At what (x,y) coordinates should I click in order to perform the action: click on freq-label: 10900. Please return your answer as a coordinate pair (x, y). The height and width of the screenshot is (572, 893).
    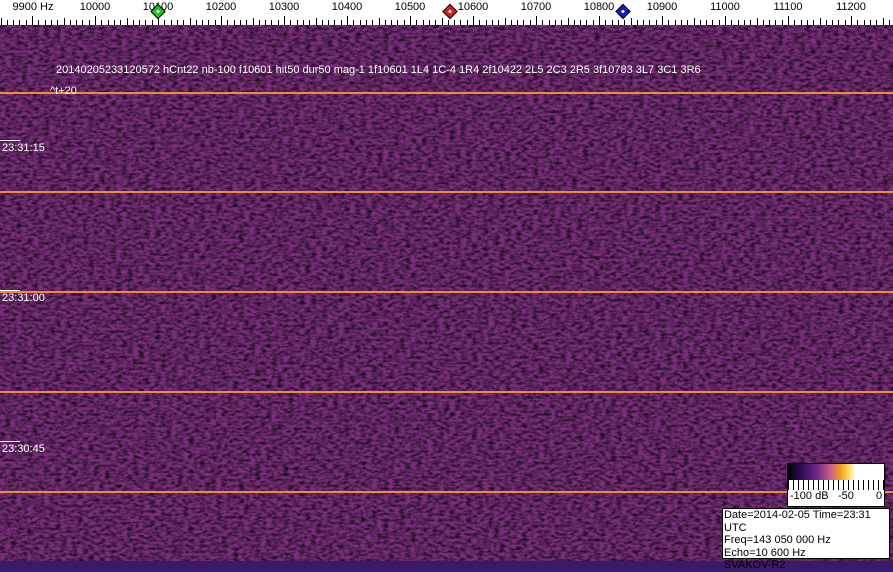
    Looking at the image, I should click on (662, 7).